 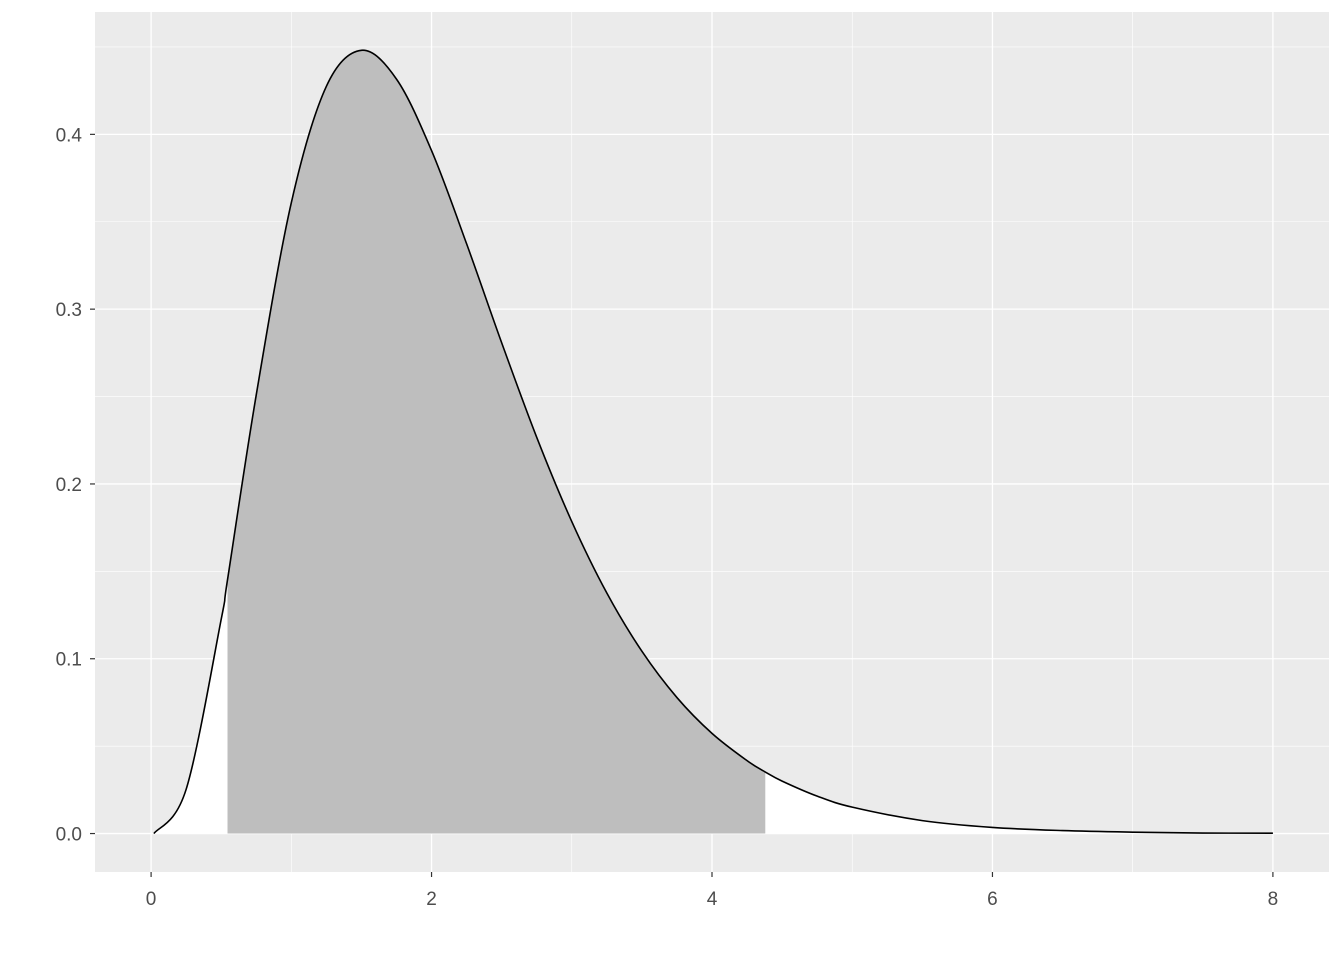 What do you see at coordinates (69, 485) in the screenshot?
I see `y-tick-label: 0.2` at bounding box center [69, 485].